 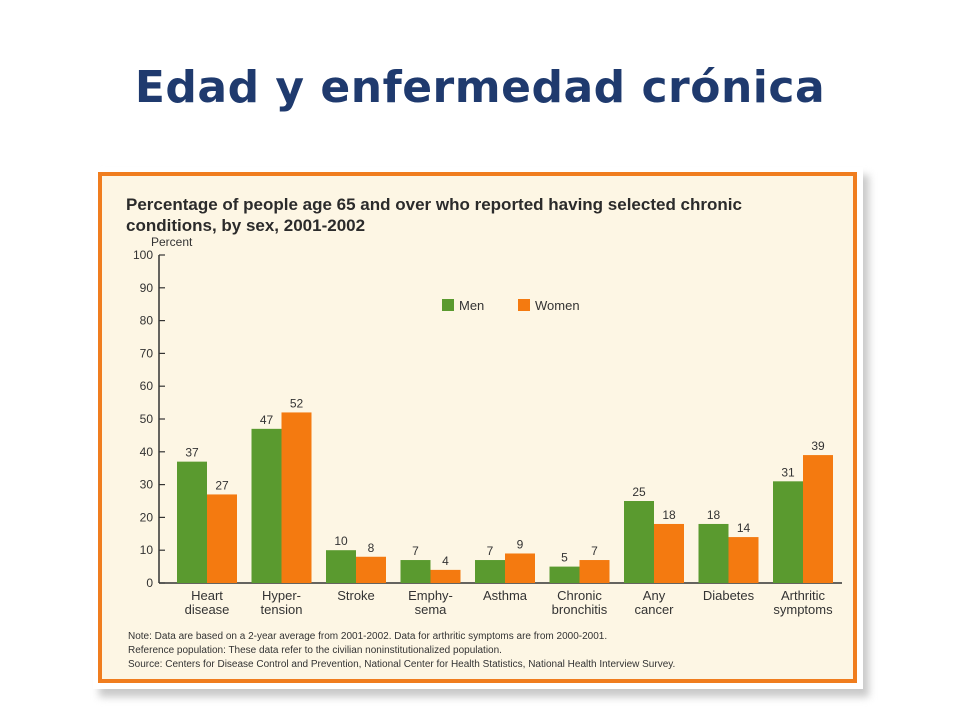 I want to click on category-label: Arthritic, so click(x=803, y=595).